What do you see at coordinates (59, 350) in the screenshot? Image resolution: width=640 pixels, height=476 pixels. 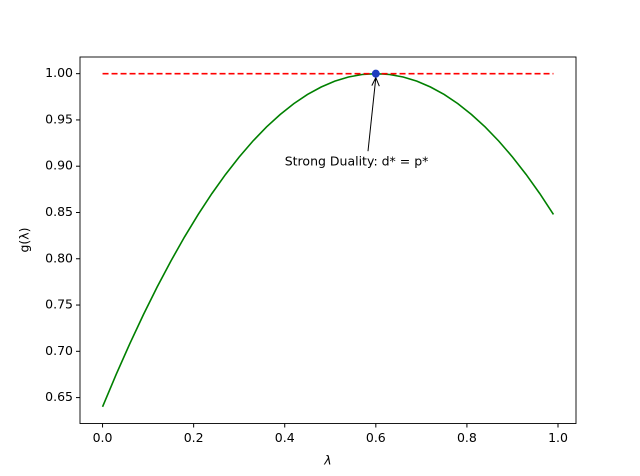 I see `y-tick-label: 0.70` at bounding box center [59, 350].